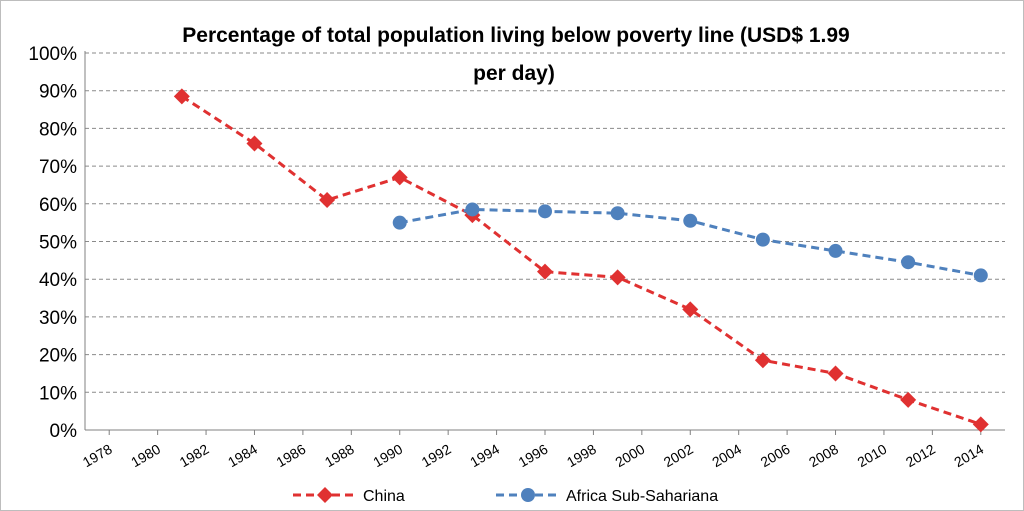  Describe the element at coordinates (290, 456) in the screenshot. I see `x-tick-label: 1986` at that location.